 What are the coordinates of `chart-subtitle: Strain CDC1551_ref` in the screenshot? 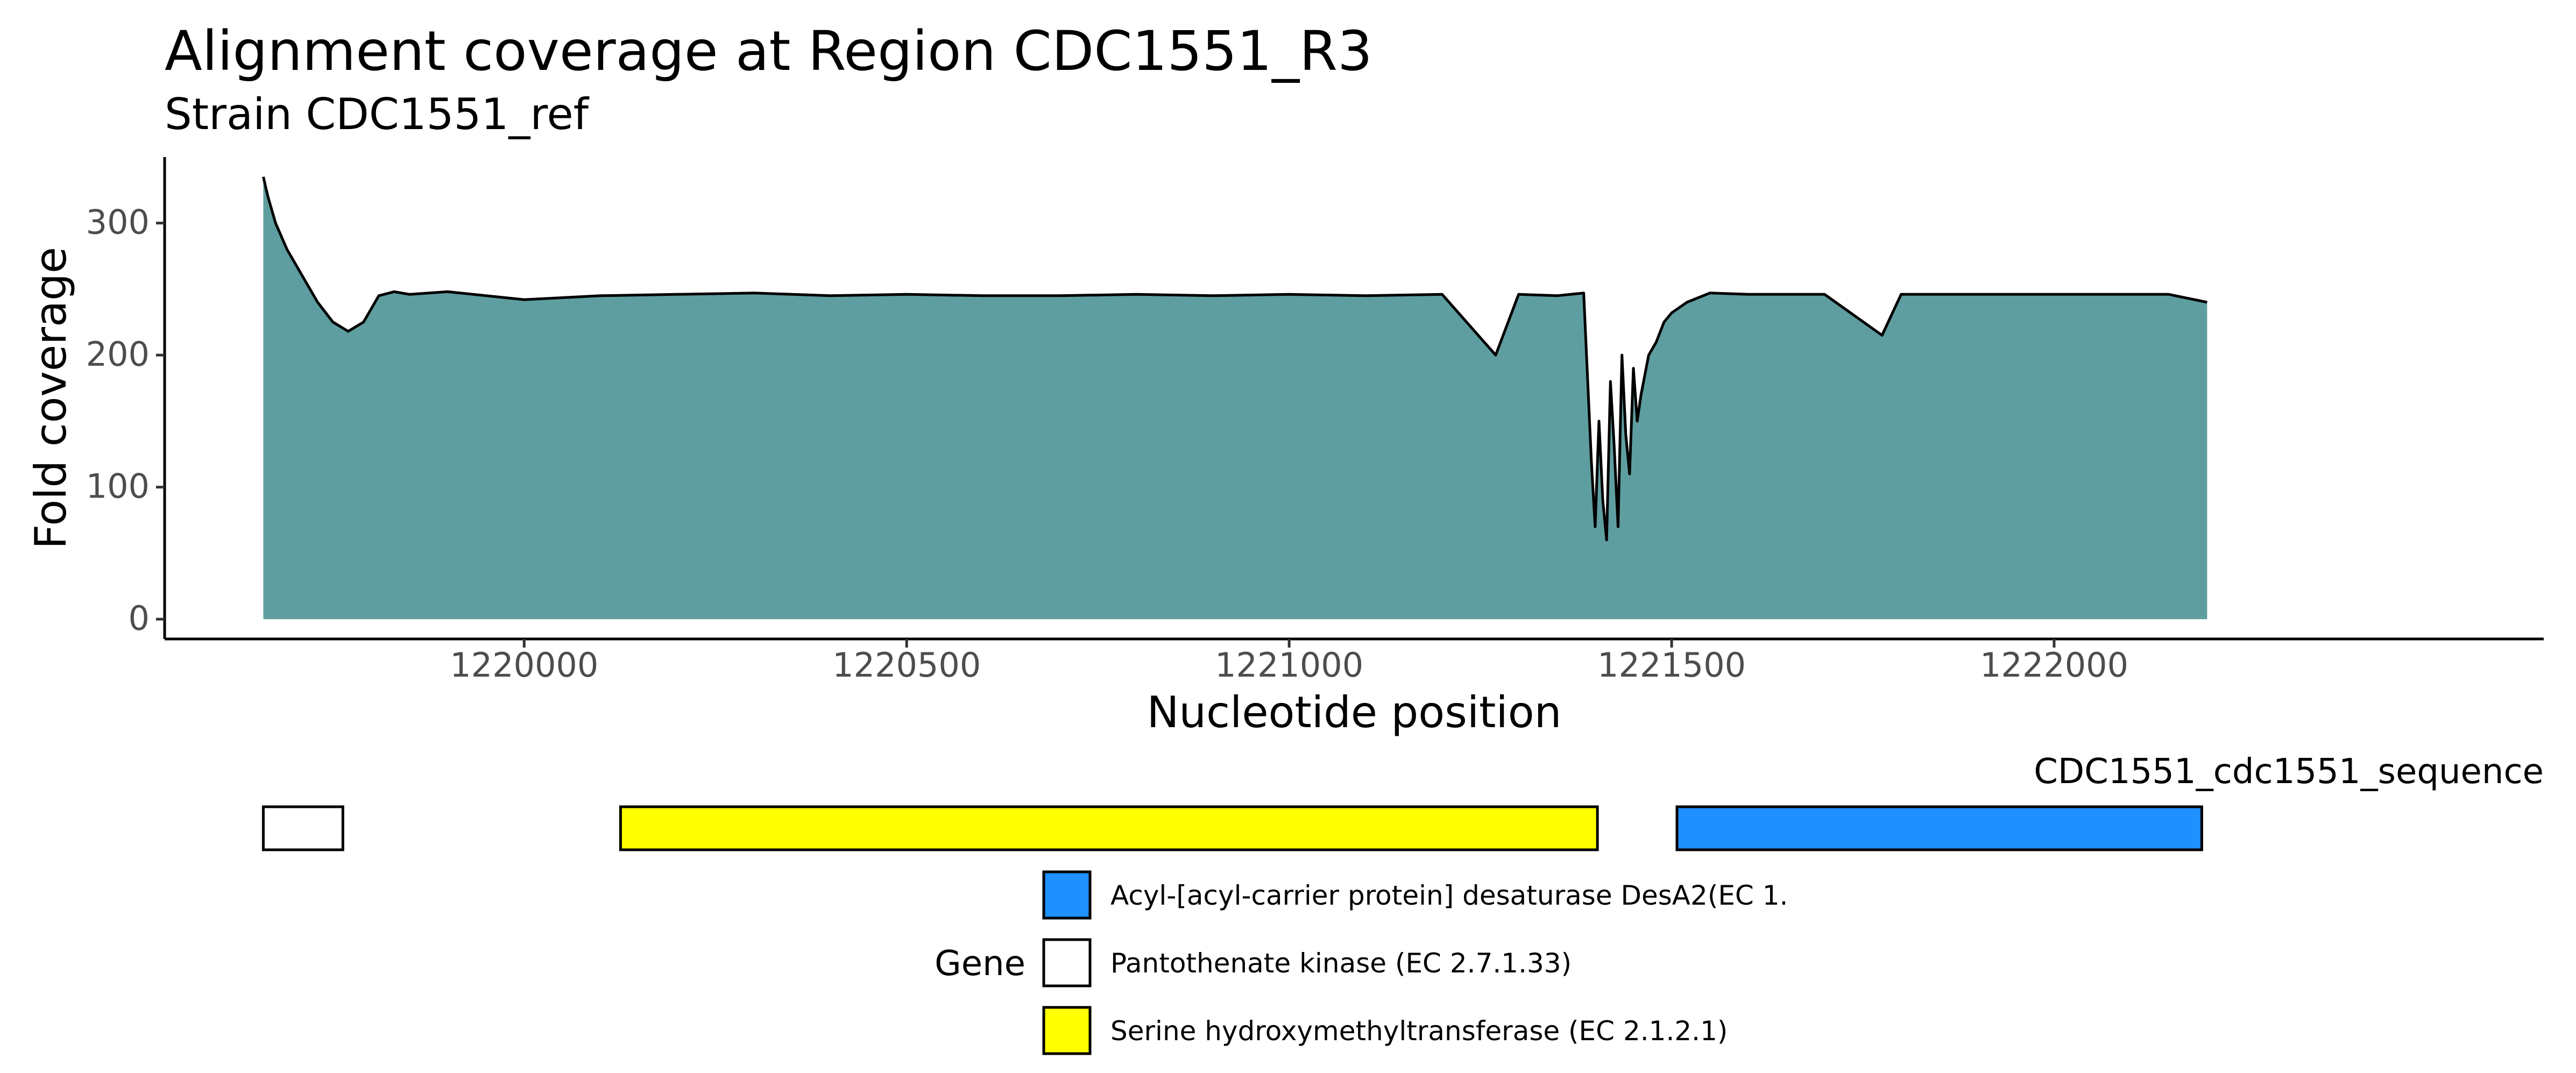 It's located at (377, 114).